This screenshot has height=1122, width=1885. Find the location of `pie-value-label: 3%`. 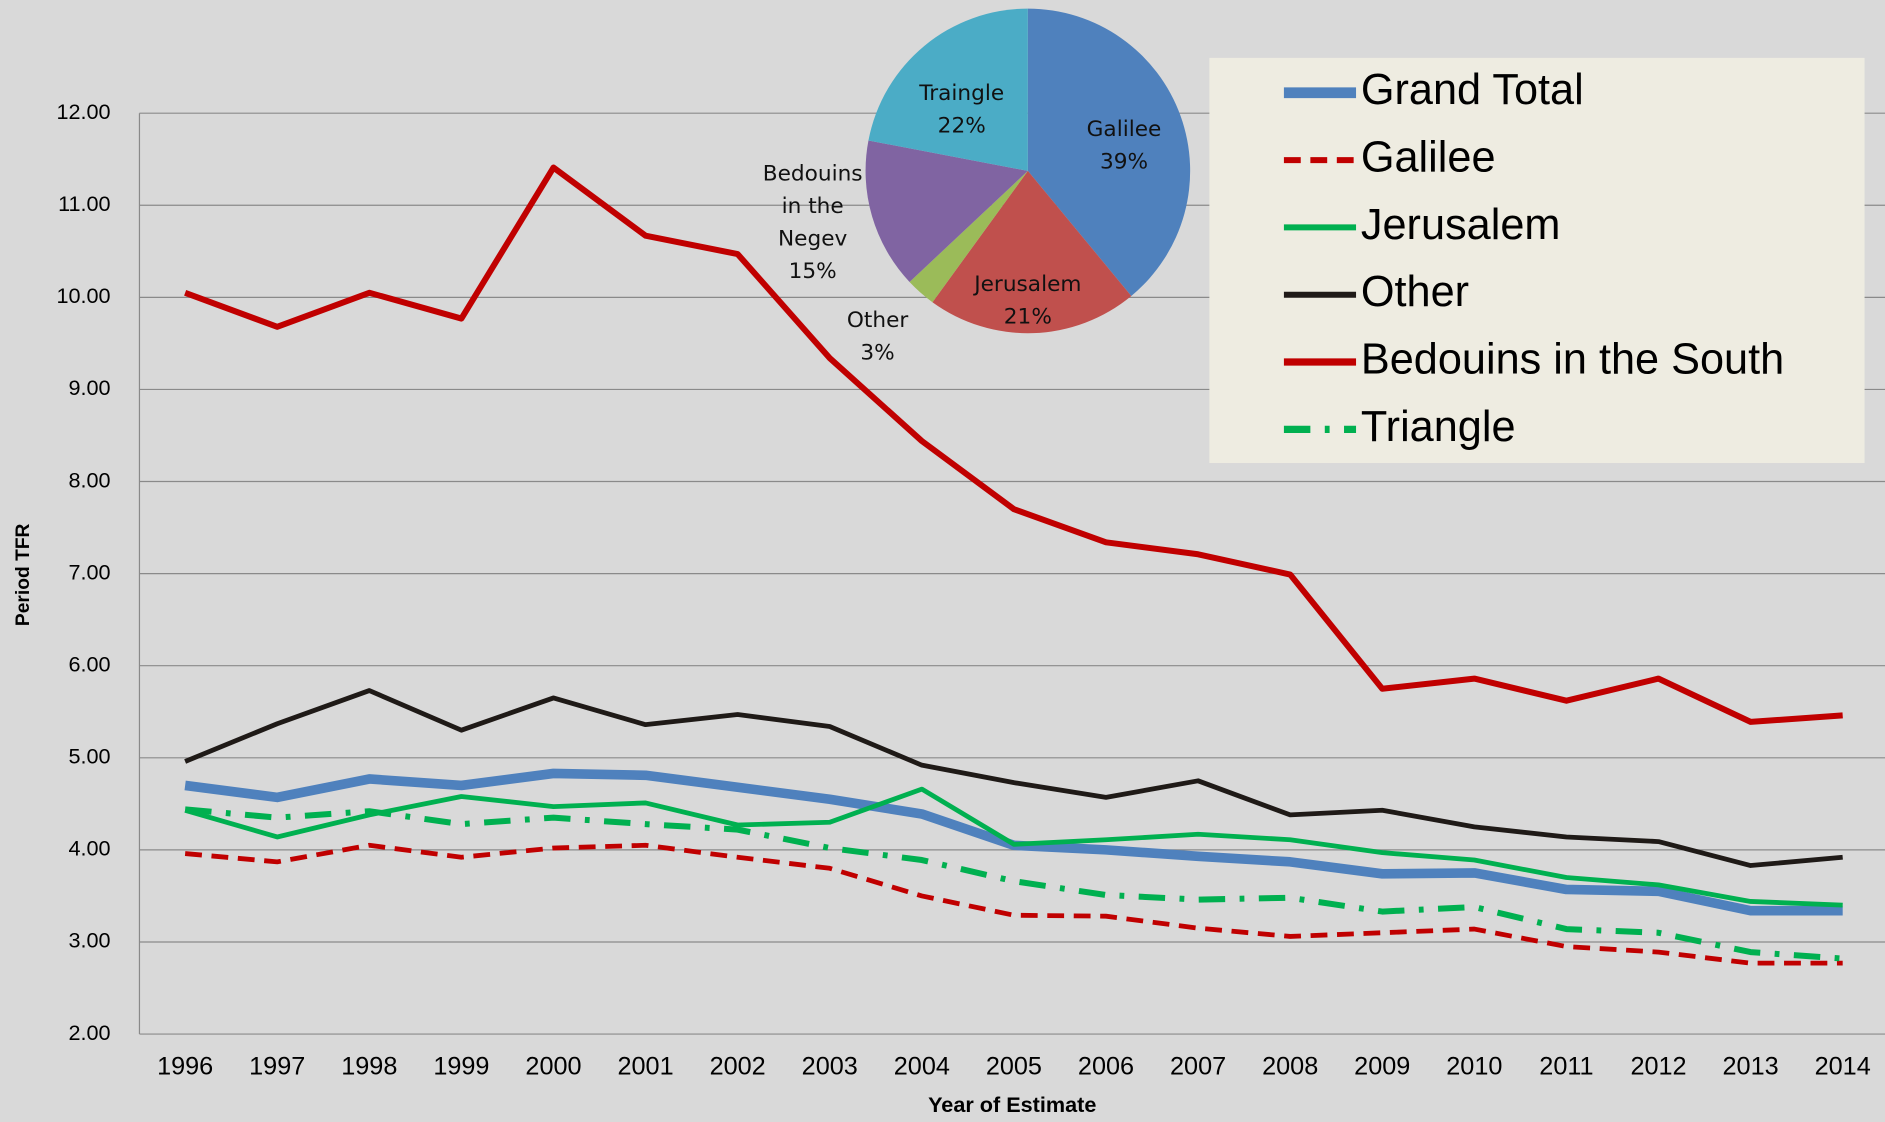

pie-value-label: 3% is located at coordinates (877, 353).